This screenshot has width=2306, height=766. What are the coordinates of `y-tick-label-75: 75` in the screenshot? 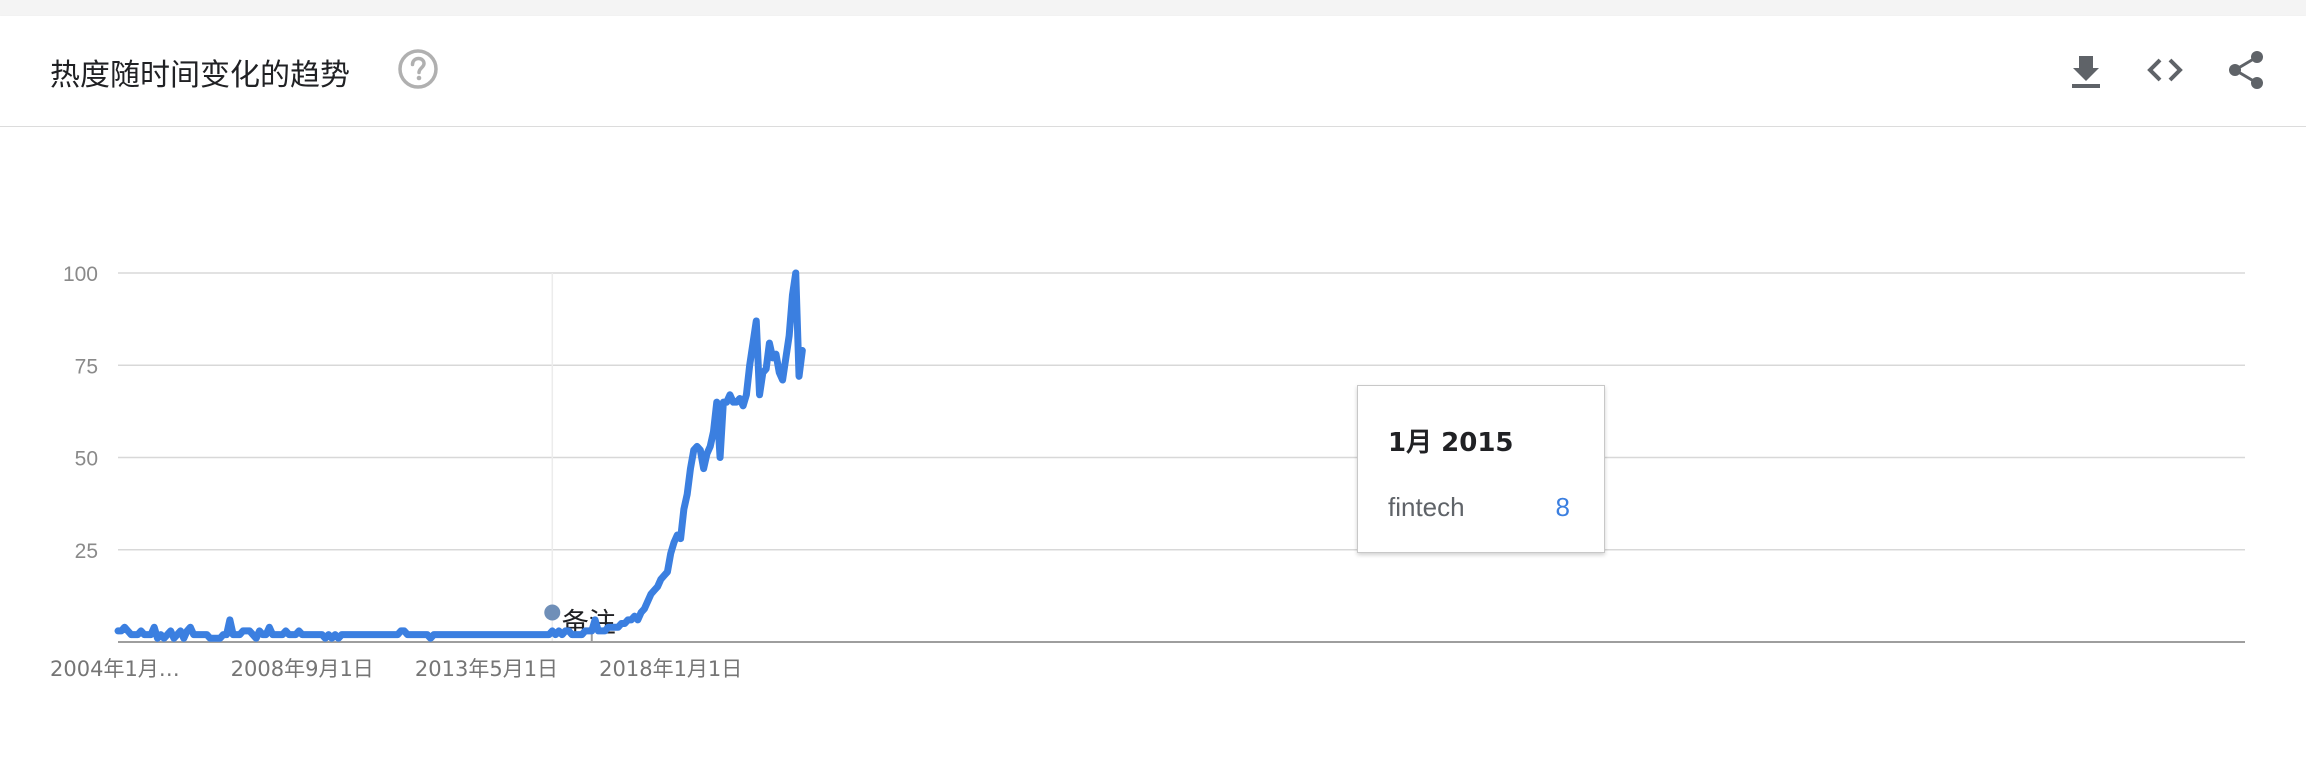 It's located at (86, 366).